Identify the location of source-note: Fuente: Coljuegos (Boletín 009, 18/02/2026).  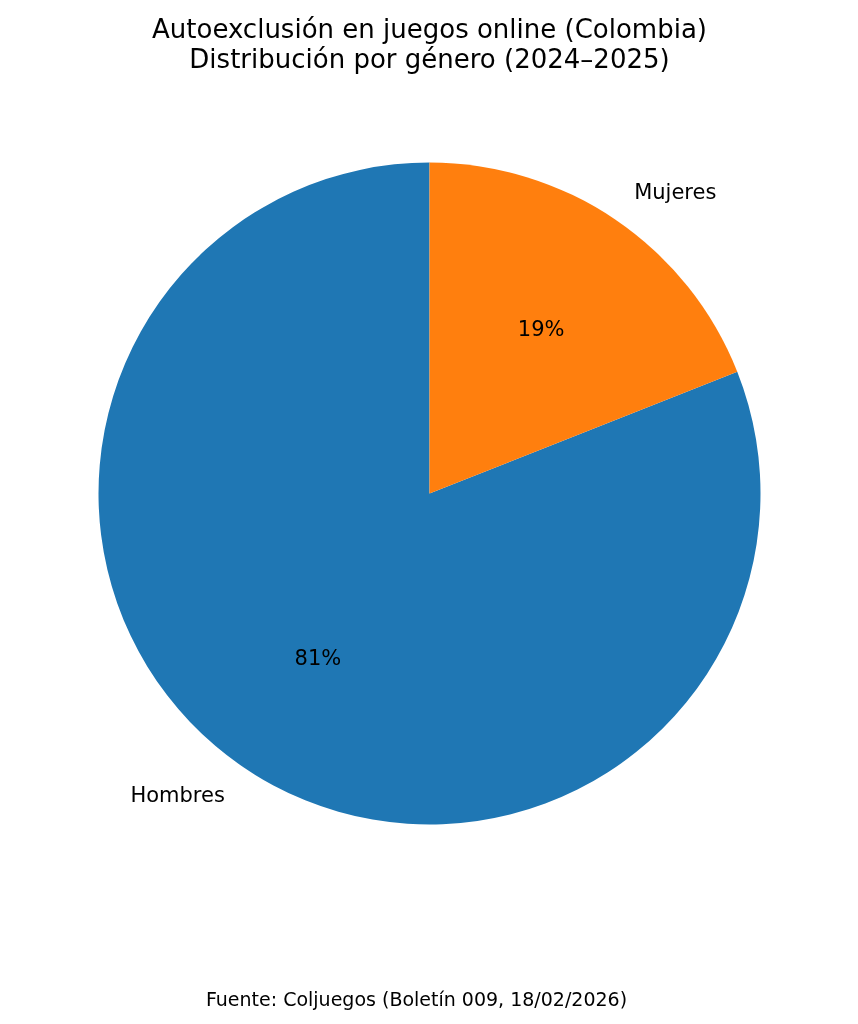
(416, 998).